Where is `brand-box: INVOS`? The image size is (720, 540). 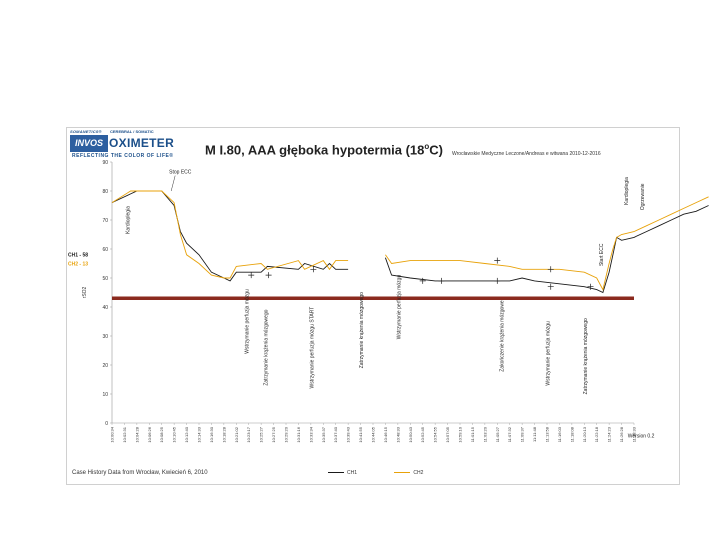
brand-box: INVOS is located at coordinates (89, 143).